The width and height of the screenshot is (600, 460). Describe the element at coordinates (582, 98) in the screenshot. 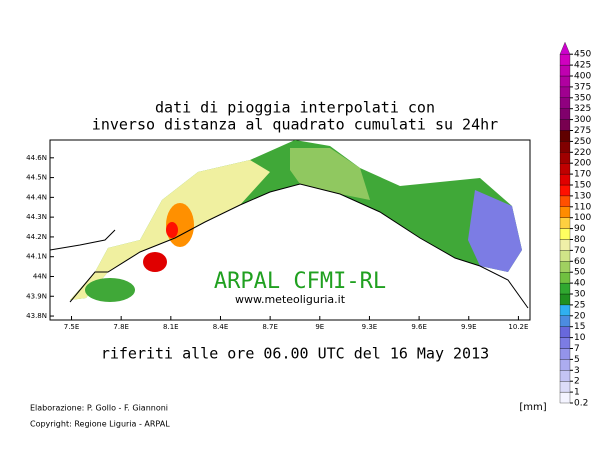

I see `colorbar-label: 350` at that location.